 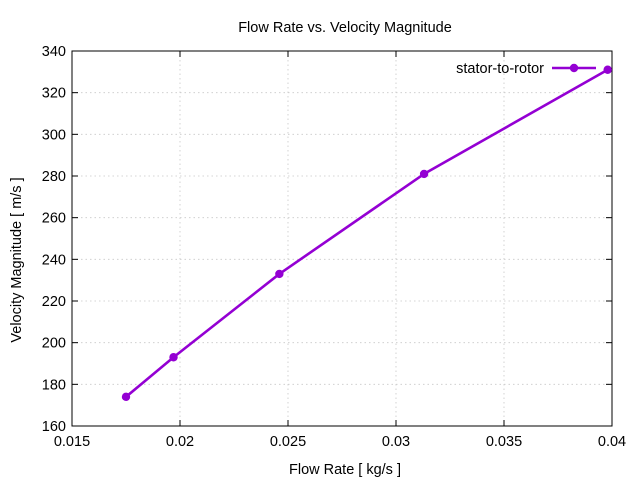 I want to click on y-tick-label: 340, so click(x=54, y=52).